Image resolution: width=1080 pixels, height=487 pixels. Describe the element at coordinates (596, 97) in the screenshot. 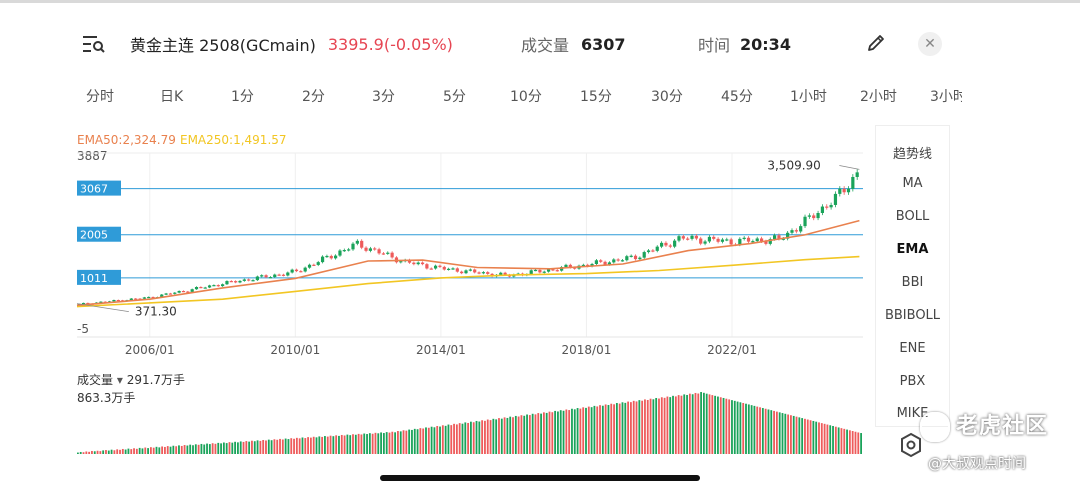

I see `tab-15min: 15分` at that location.